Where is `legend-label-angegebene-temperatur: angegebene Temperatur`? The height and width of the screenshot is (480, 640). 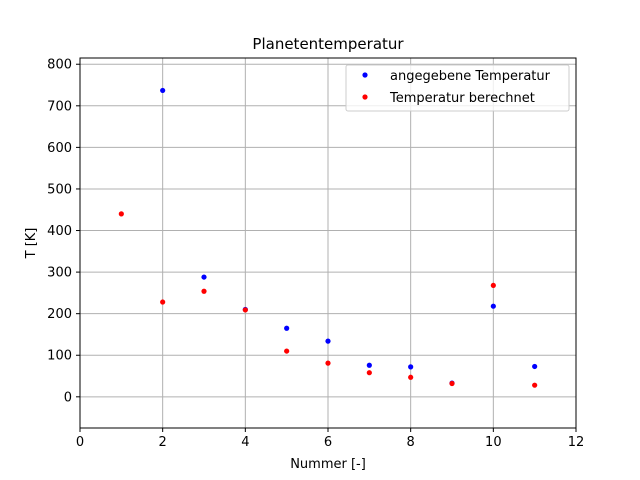 legend-label-angegebene-temperatur: angegebene Temperatur is located at coordinates (470, 76).